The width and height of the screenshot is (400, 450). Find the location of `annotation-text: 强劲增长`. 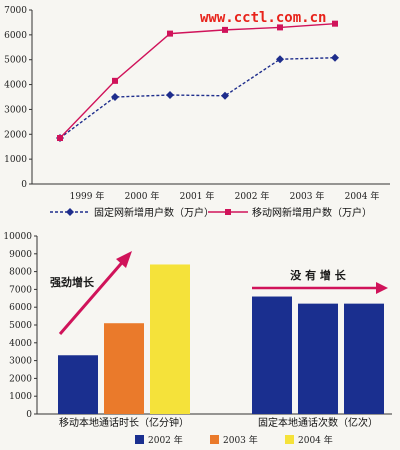

annotation-text: 强劲增长 is located at coordinates (72, 282).